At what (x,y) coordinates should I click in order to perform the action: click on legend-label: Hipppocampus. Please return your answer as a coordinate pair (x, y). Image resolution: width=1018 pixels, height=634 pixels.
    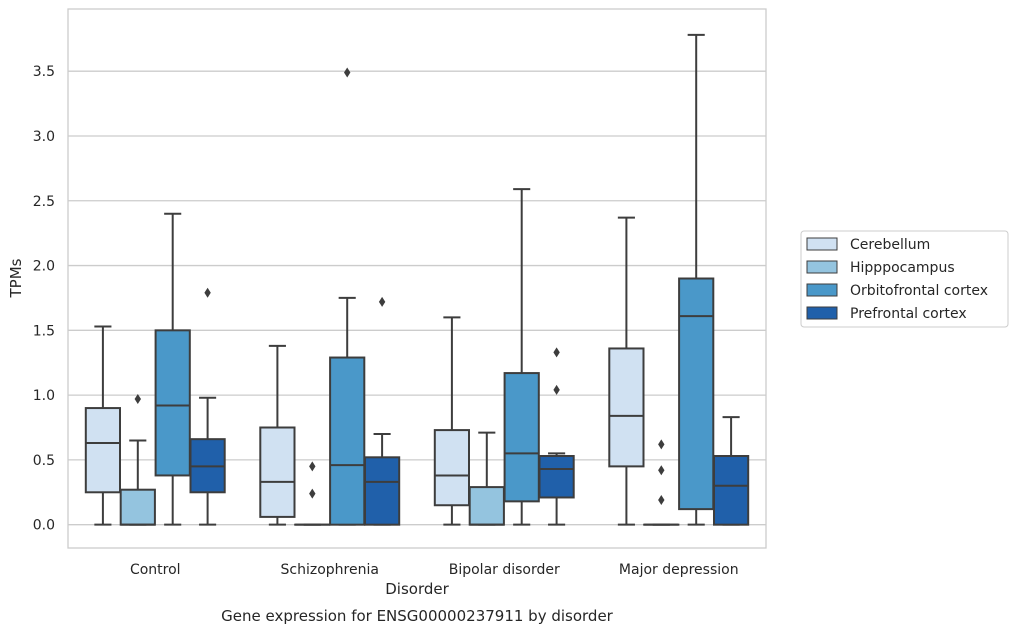
    Looking at the image, I should click on (902, 268).